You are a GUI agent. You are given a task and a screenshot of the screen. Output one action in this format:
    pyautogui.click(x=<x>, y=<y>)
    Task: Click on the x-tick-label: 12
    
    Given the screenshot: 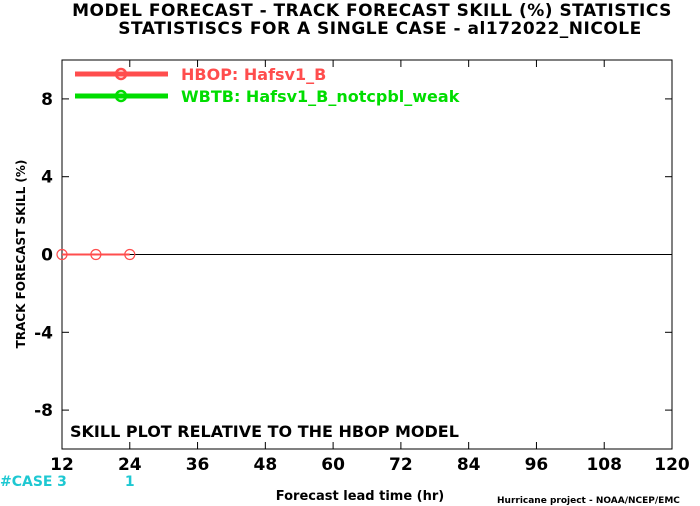 What is the action you would take?
    pyautogui.click(x=62, y=465)
    